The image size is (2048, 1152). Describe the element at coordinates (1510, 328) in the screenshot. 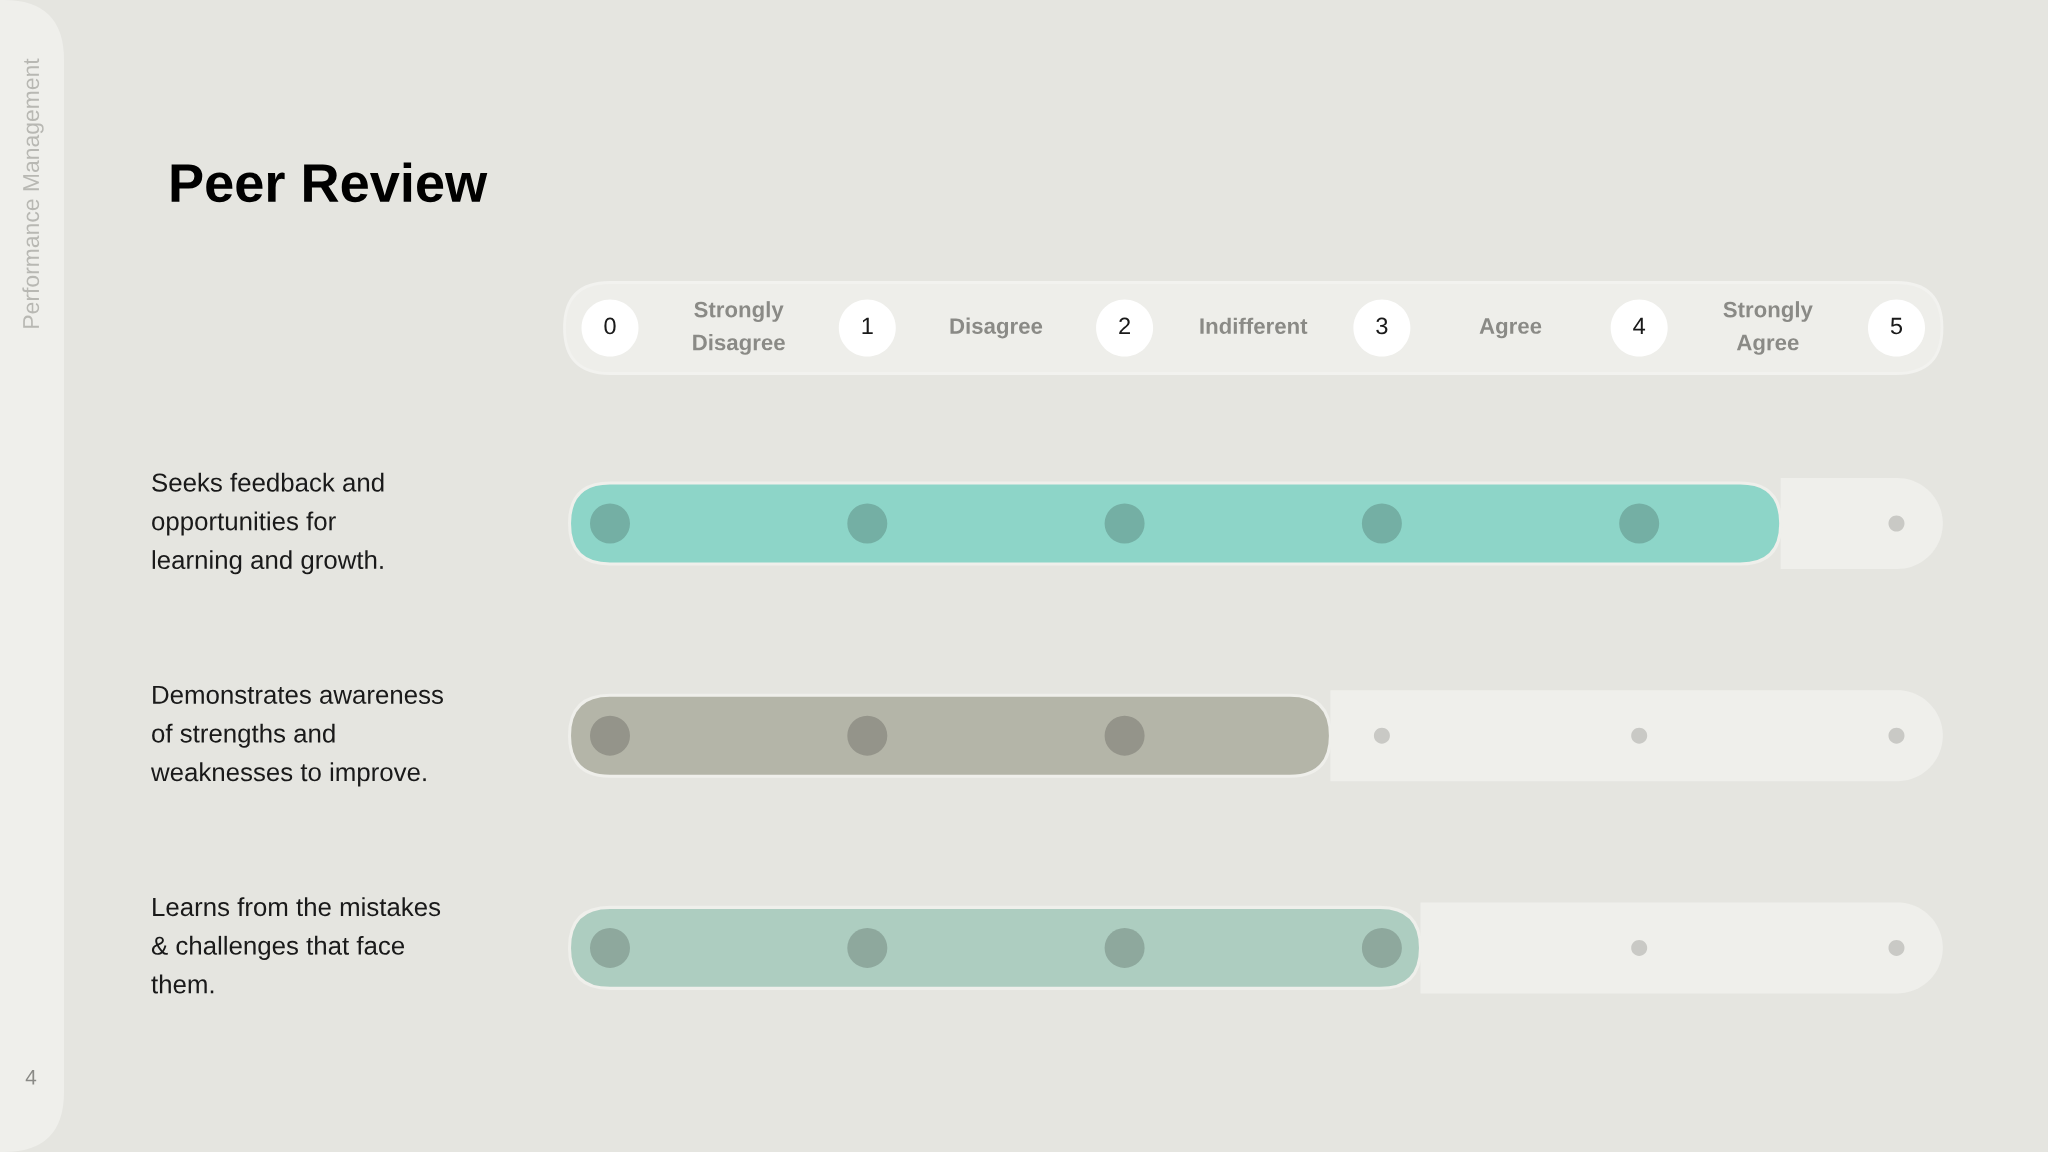

I see `x-tick-label: Agree` at that location.